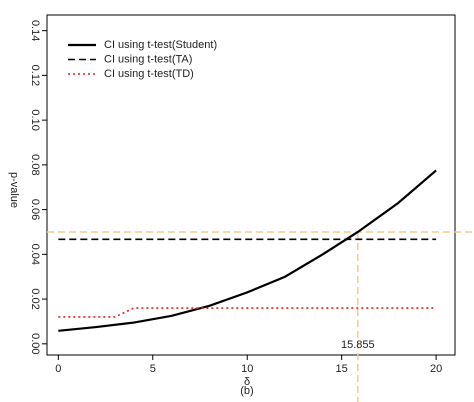 The image size is (474, 402). I want to click on caption: (b), so click(246, 391).